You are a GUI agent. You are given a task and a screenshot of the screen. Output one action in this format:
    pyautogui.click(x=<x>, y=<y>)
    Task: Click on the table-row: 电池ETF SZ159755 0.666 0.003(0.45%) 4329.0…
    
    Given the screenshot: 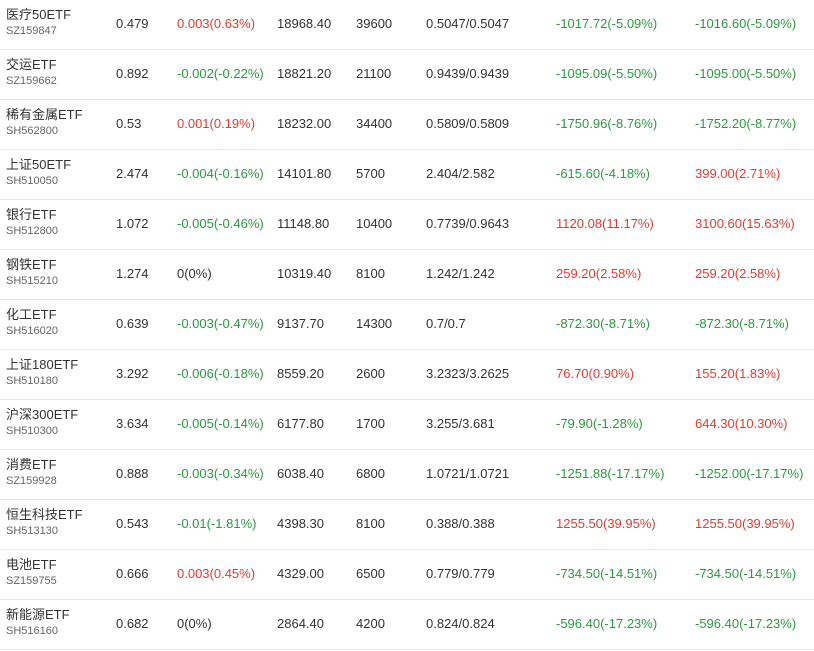 What is the action you would take?
    pyautogui.click(x=407, y=575)
    